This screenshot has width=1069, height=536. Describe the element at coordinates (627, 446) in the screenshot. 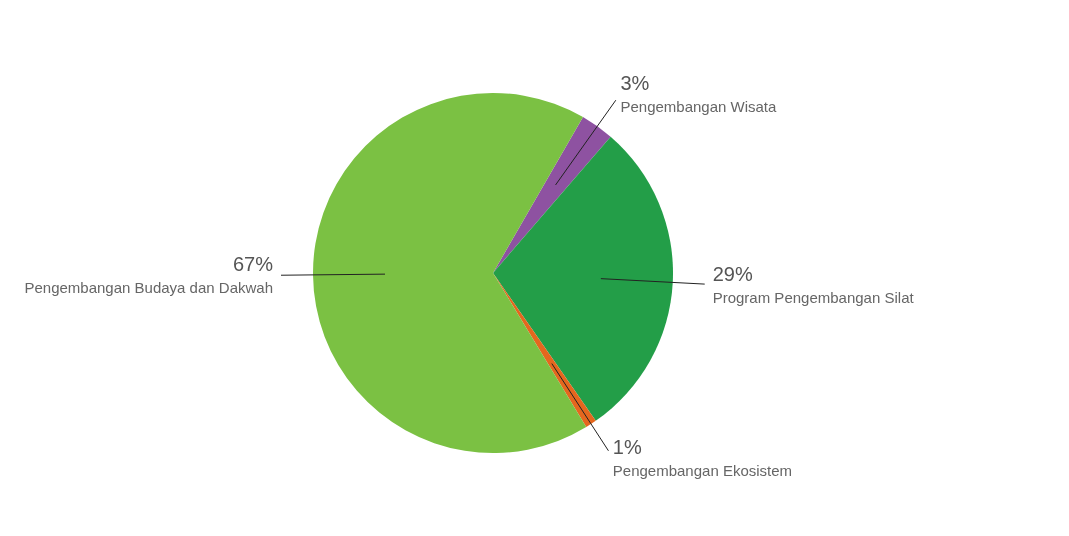

I see `data-label: 1%` at that location.